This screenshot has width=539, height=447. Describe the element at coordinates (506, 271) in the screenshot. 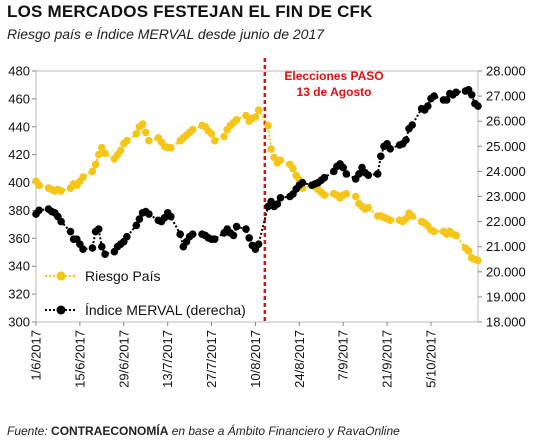

I see `y-right-tick-label: 20.000` at that location.